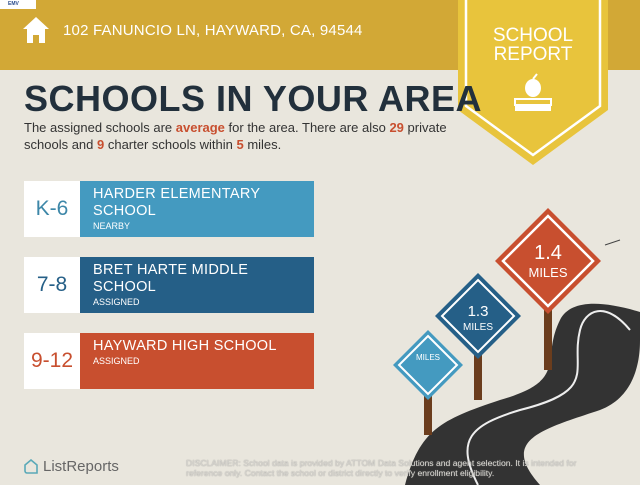  I want to click on rating: average, so click(200, 127).